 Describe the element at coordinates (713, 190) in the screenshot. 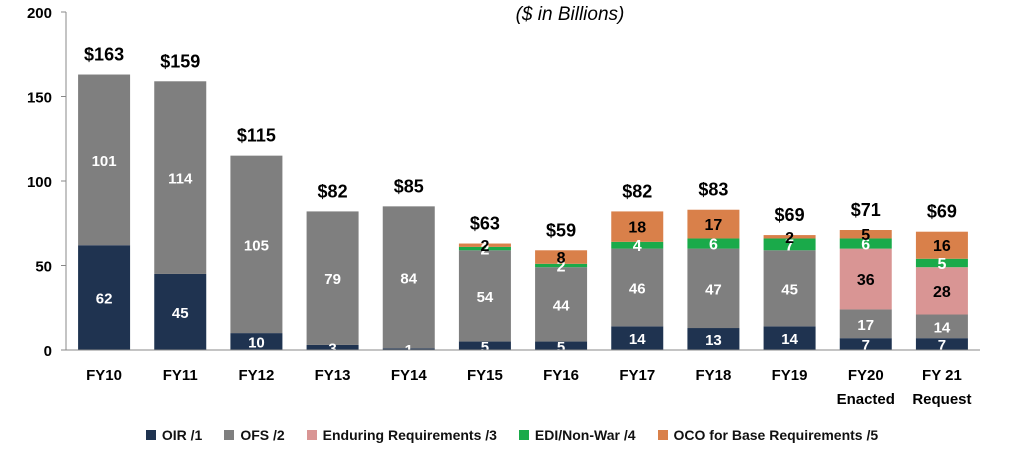

I see `total-label: $83` at that location.